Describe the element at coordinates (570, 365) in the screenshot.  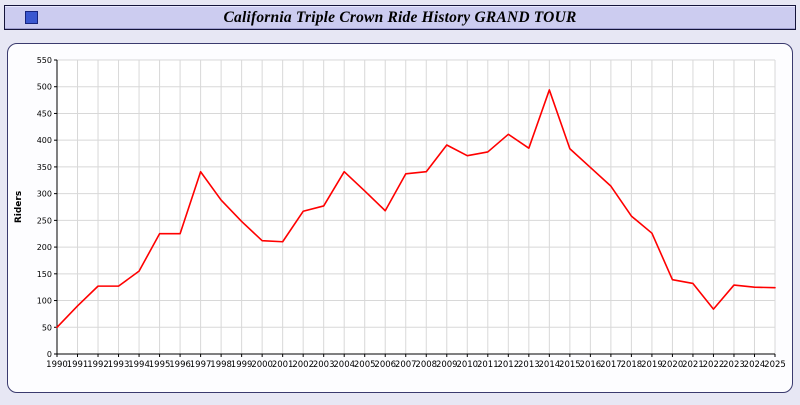
I see `x-tick-label: 2015` at that location.